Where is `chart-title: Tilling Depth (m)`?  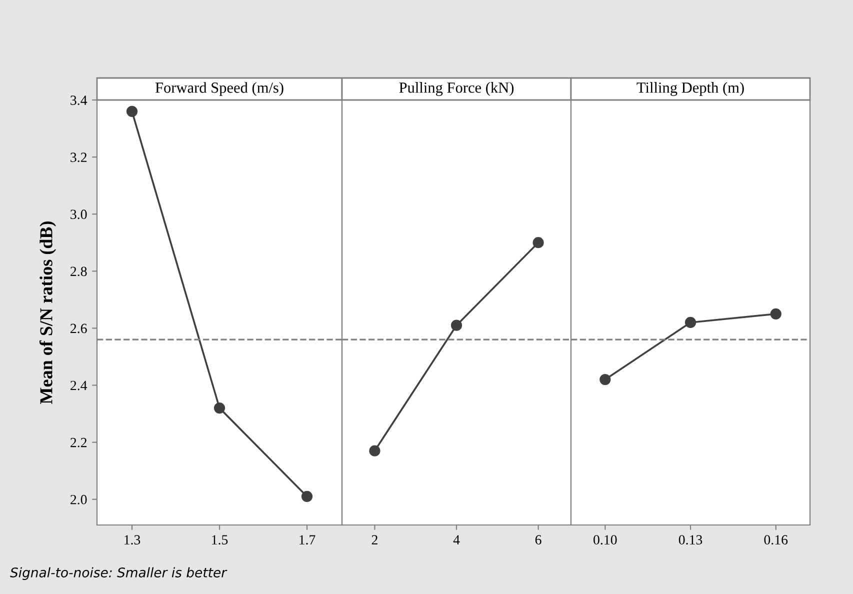
chart-title: Tilling Depth (m) is located at coordinates (690, 89).